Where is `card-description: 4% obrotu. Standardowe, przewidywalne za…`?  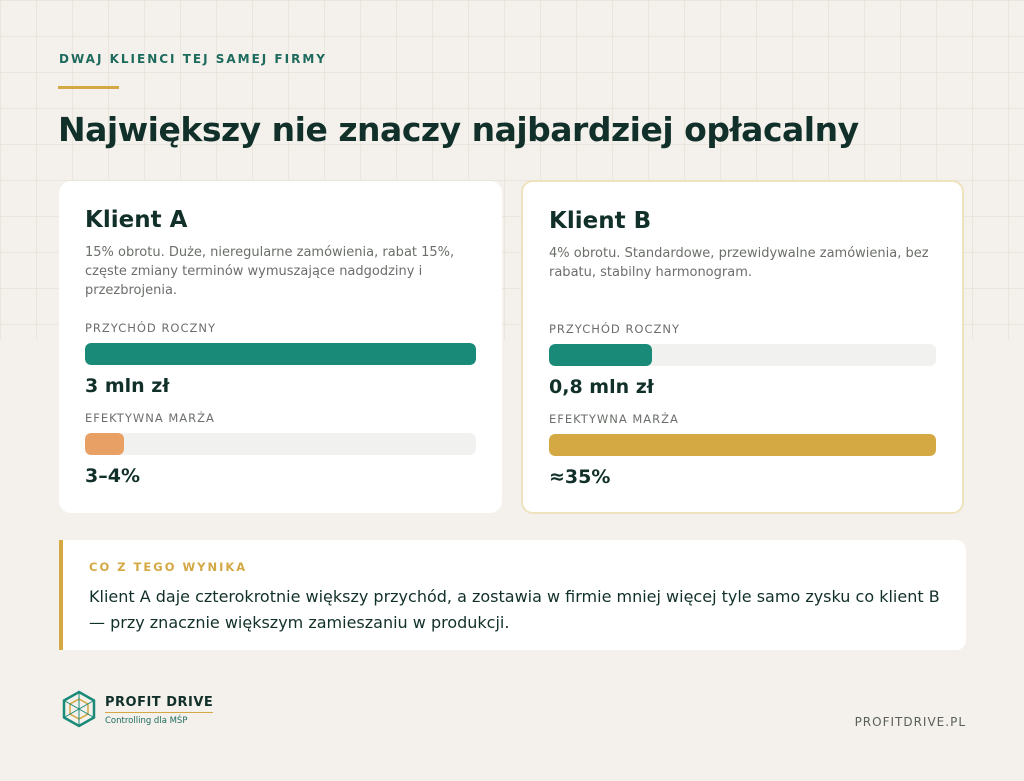
card-description: 4% obrotu. Standardowe, przewidywalne za… is located at coordinates (739, 263).